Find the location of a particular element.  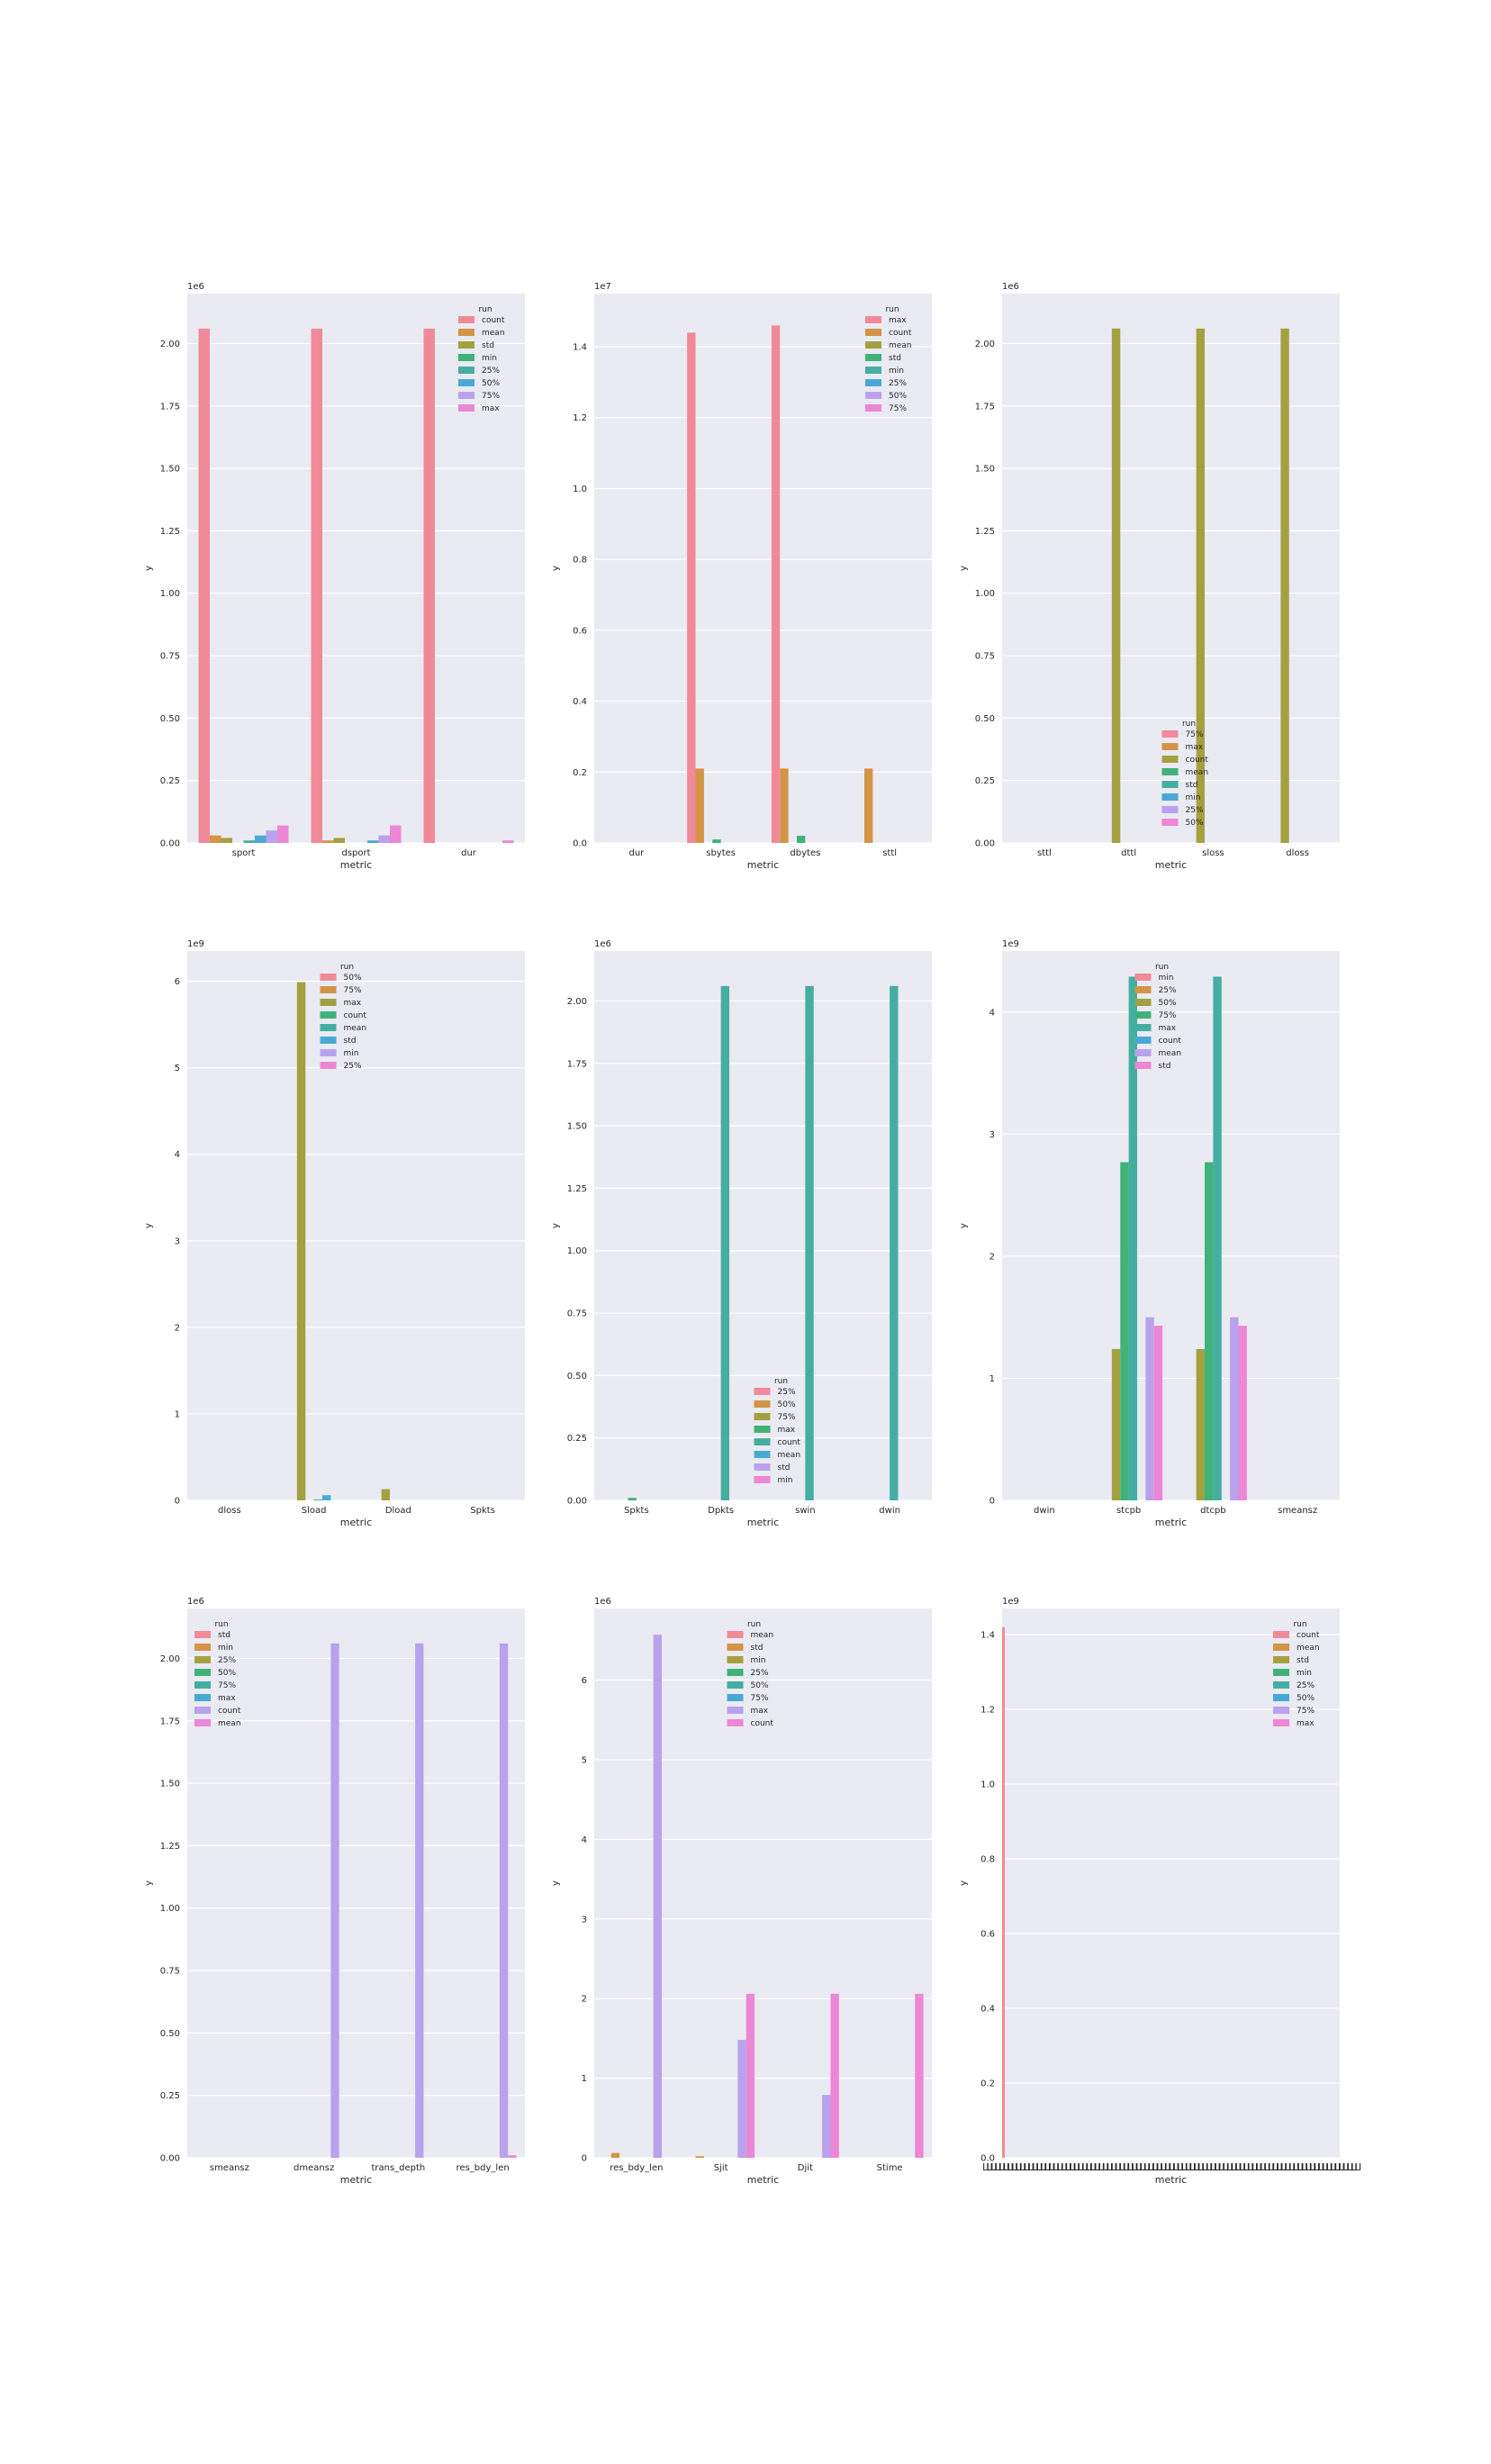

x-tick-label: dmeansz is located at coordinates (314, 2168).